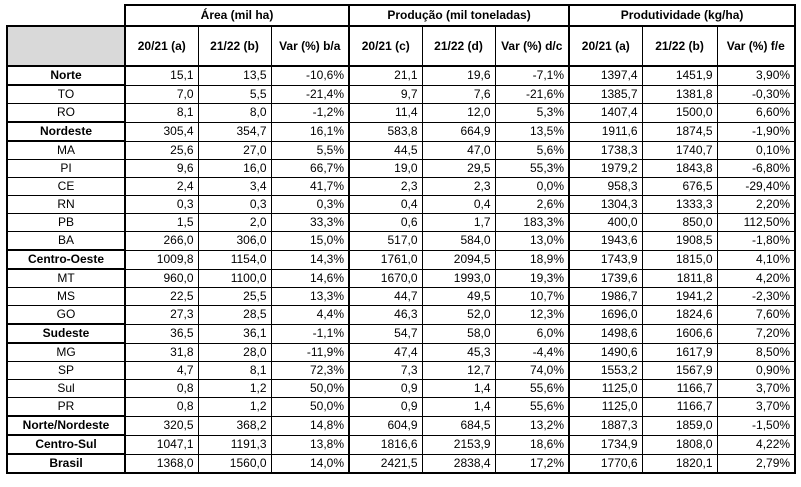 The height and width of the screenshot is (487, 801). What do you see at coordinates (458, 370) in the screenshot?
I see `table-cell: 12,7` at bounding box center [458, 370].